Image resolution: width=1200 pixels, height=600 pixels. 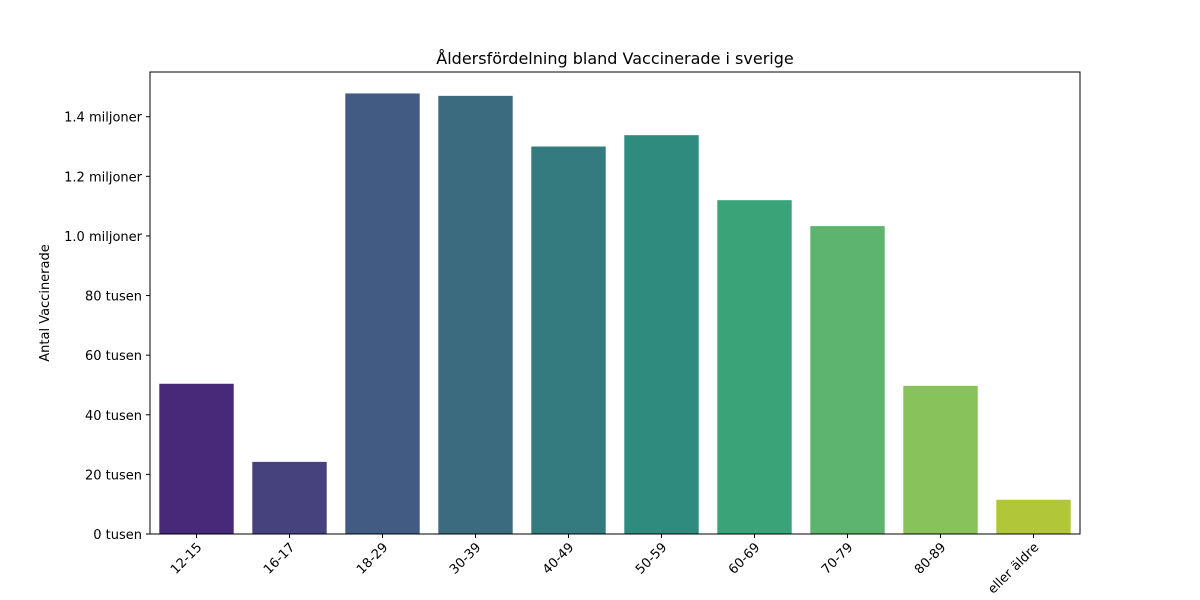 What do you see at coordinates (837, 558) in the screenshot?
I see `x-tick-label: 70-79` at bounding box center [837, 558].